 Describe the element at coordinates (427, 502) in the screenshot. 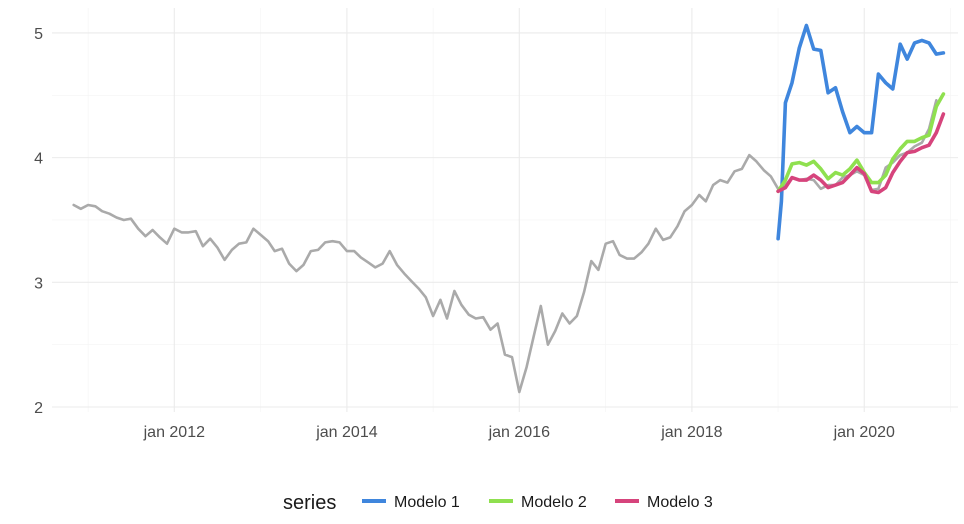

I see `legend-label-modelo-1: Modelo 1` at that location.